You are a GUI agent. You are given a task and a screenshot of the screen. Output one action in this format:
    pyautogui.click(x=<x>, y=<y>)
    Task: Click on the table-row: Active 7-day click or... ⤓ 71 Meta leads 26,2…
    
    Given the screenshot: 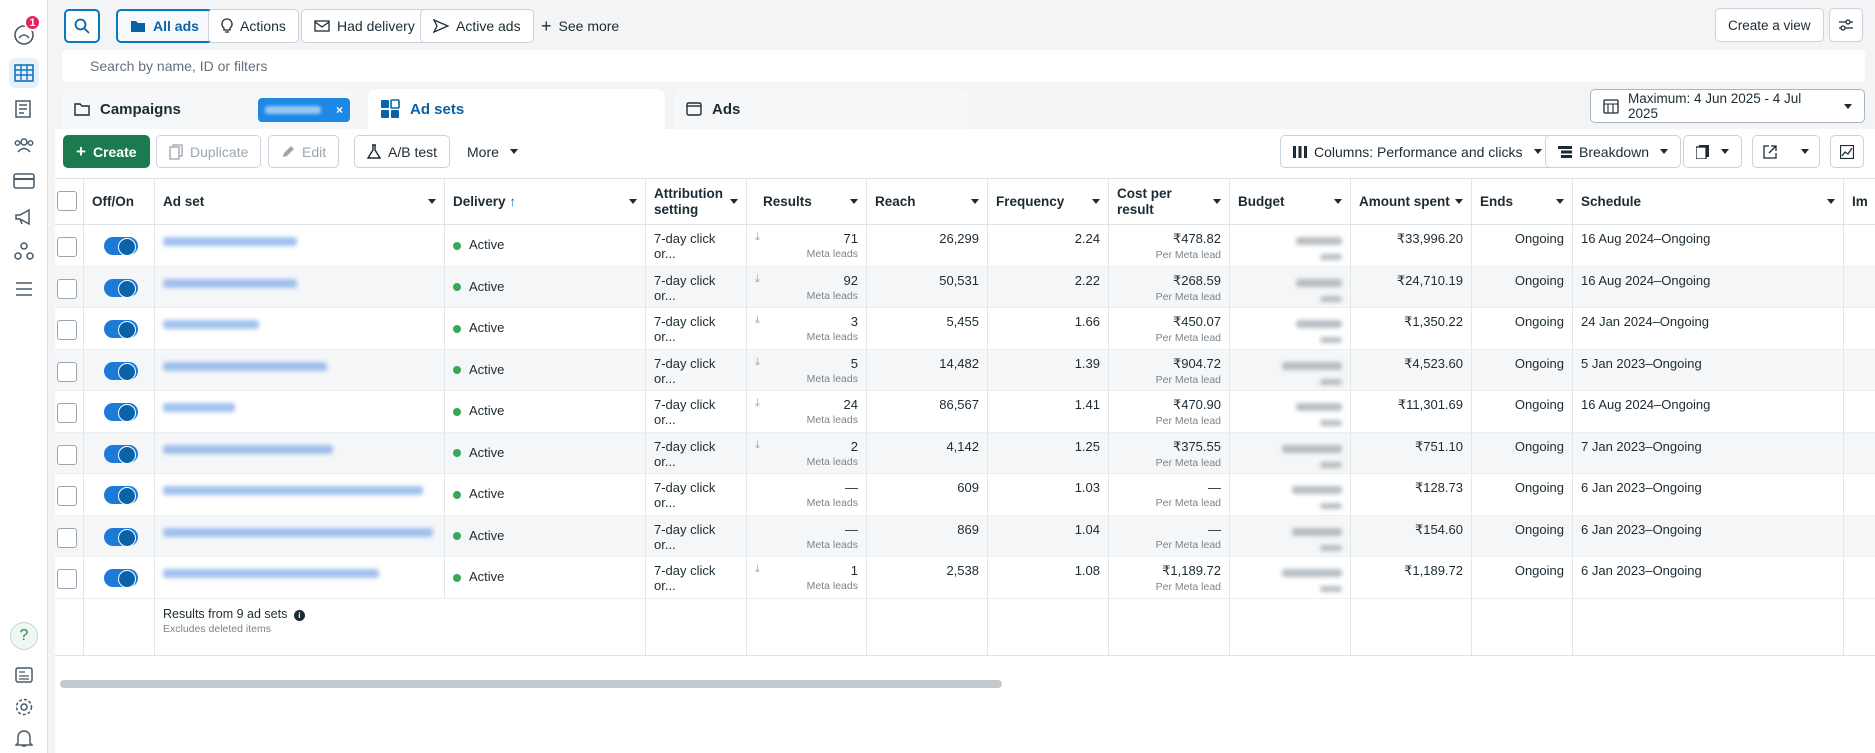 What is the action you would take?
    pyautogui.click(x=965, y=246)
    